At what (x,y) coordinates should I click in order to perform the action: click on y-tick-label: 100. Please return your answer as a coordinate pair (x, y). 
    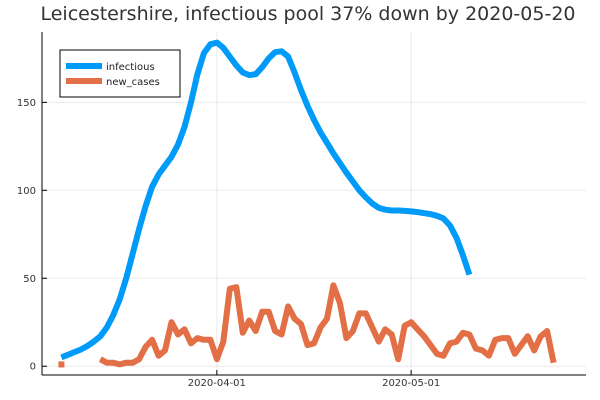
    Looking at the image, I should click on (26, 191).